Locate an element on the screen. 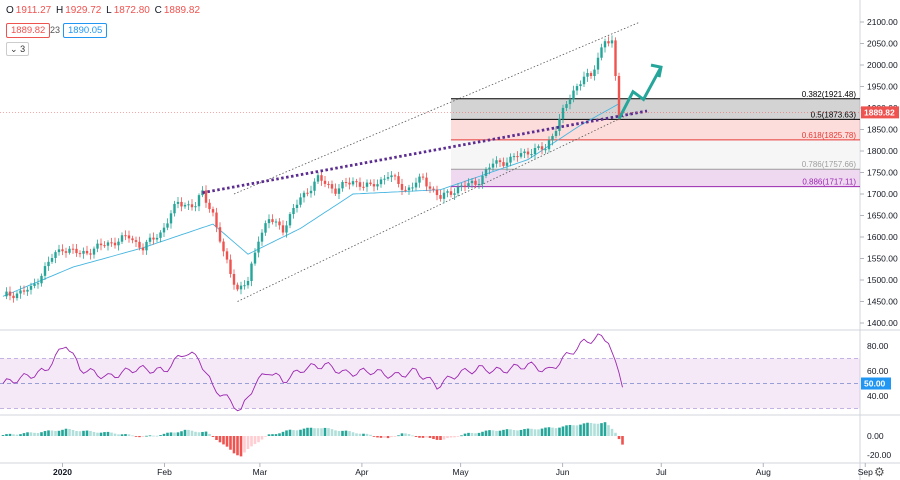 The image size is (900, 480). fib-level-label: 0.5(1873.63) is located at coordinates (834, 114).